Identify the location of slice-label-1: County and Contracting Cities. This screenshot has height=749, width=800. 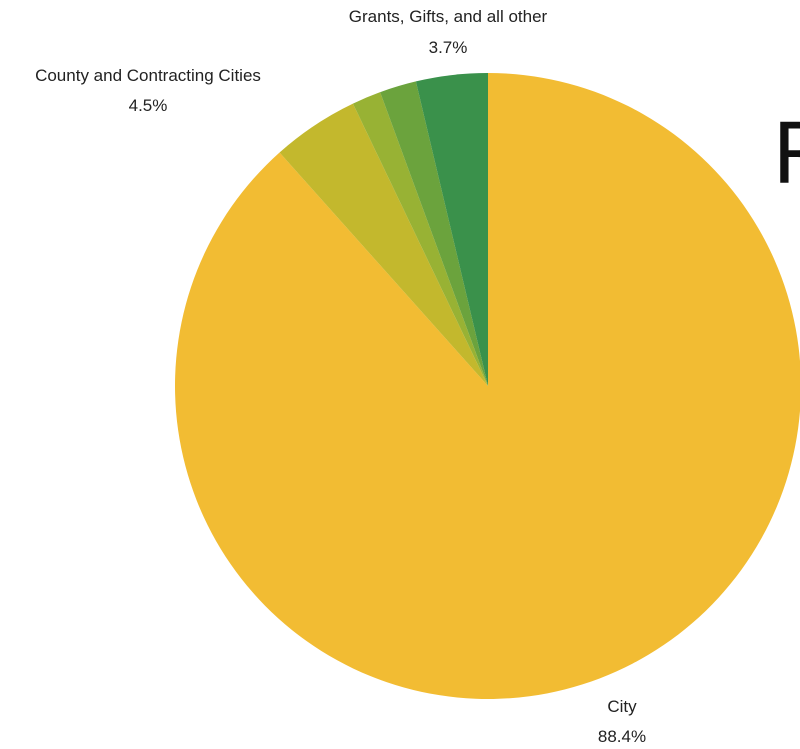
(148, 75).